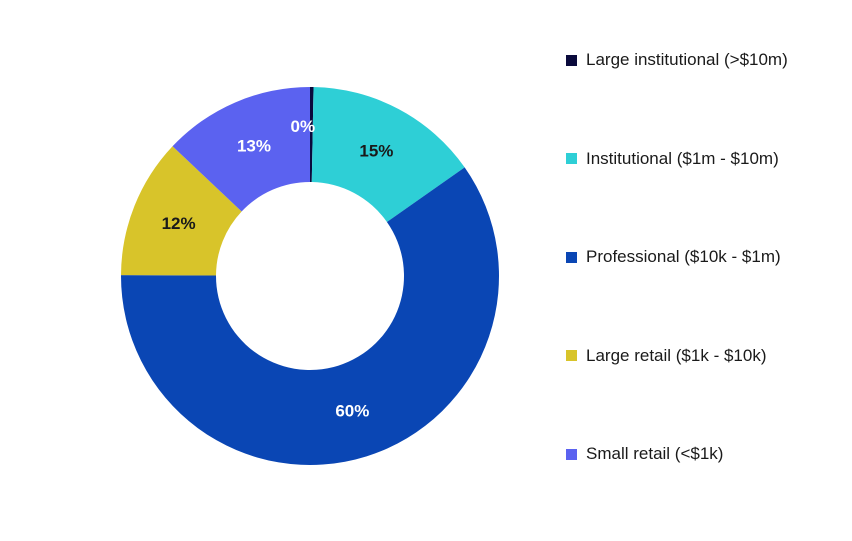  I want to click on legend-swatch-large-institutional, so click(571, 60).